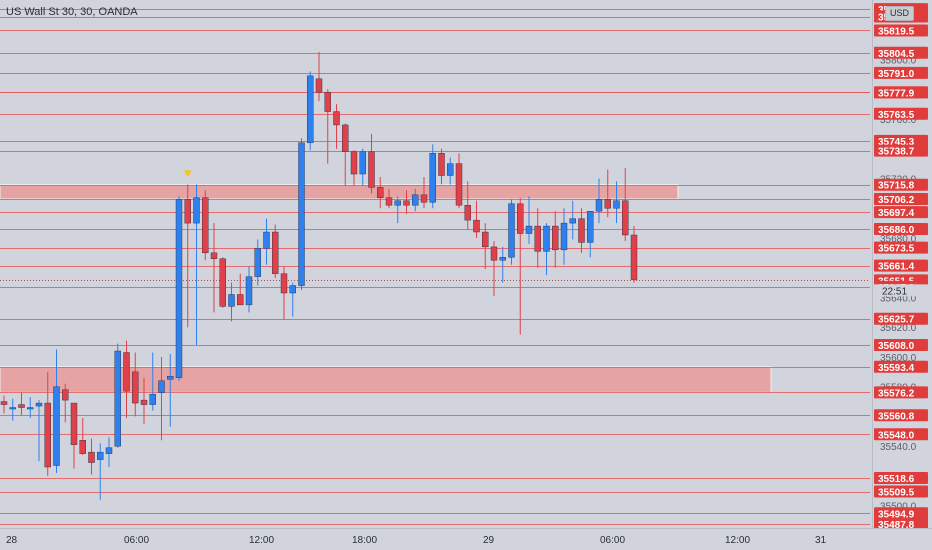  What do you see at coordinates (896, 267) in the screenshot?
I see `price-level-label: 35661.4` at bounding box center [896, 267].